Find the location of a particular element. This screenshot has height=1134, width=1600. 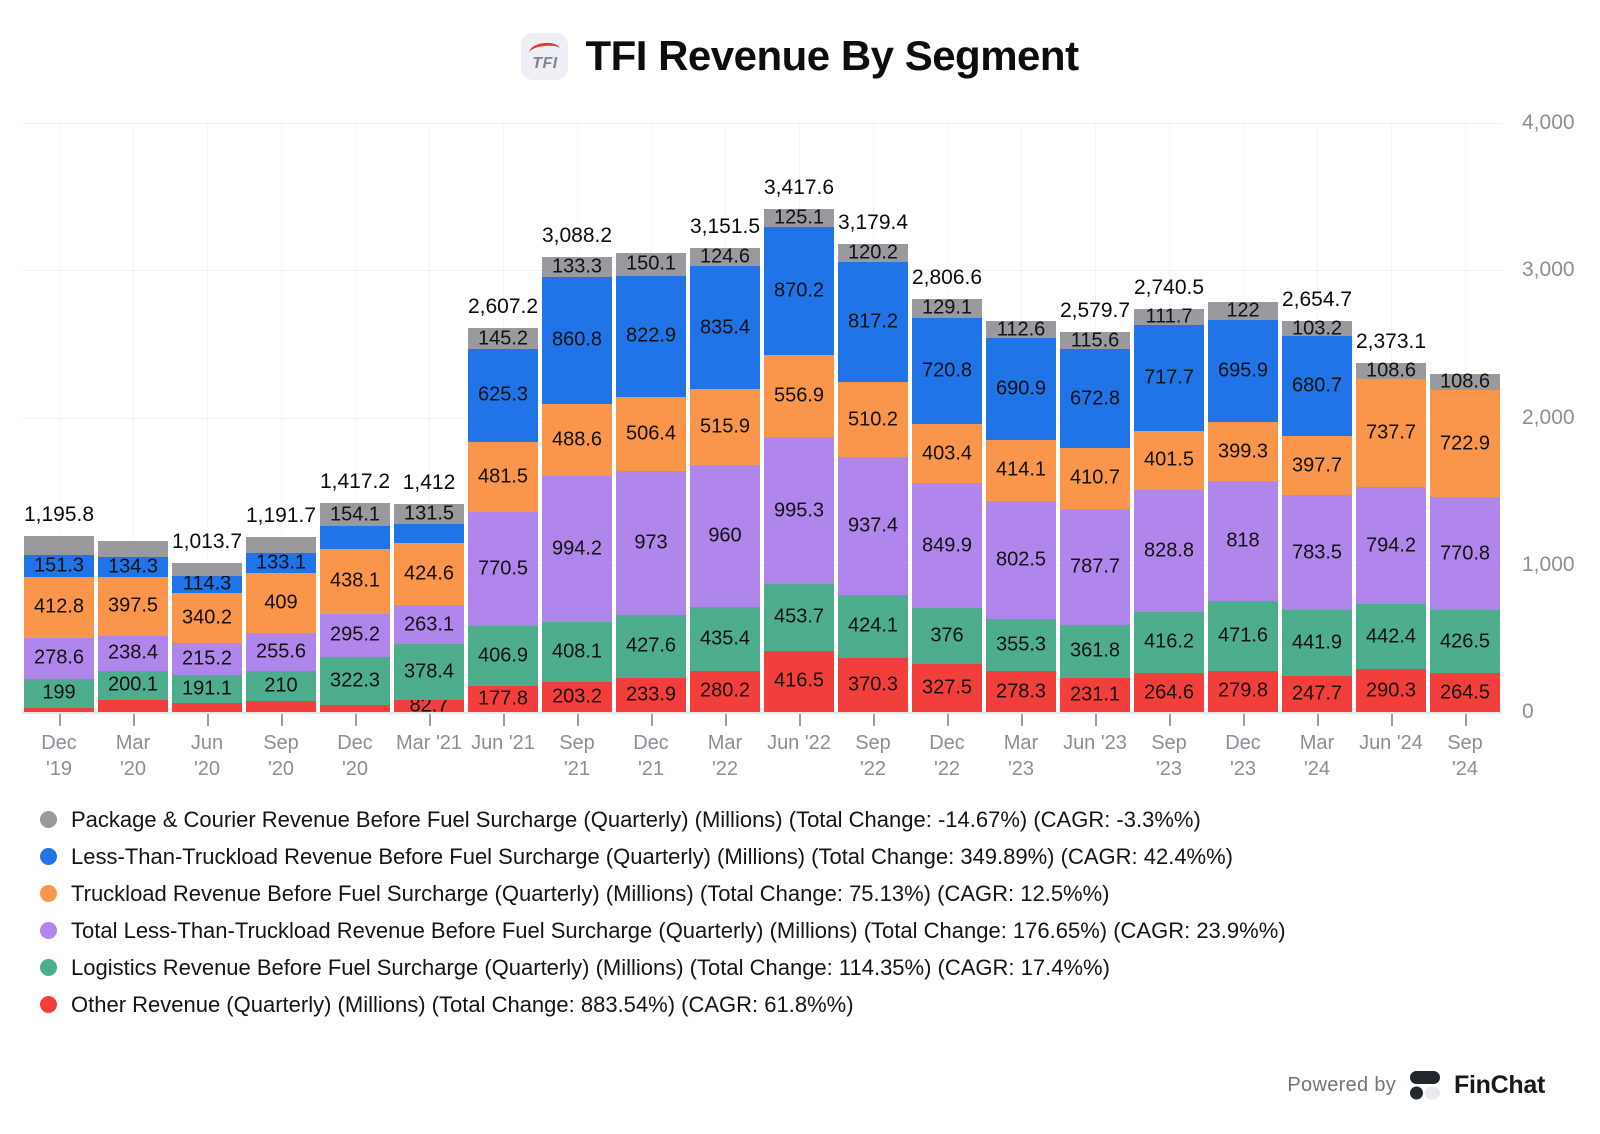

bar-segment-total_ltl: 770.5 is located at coordinates (503, 569).